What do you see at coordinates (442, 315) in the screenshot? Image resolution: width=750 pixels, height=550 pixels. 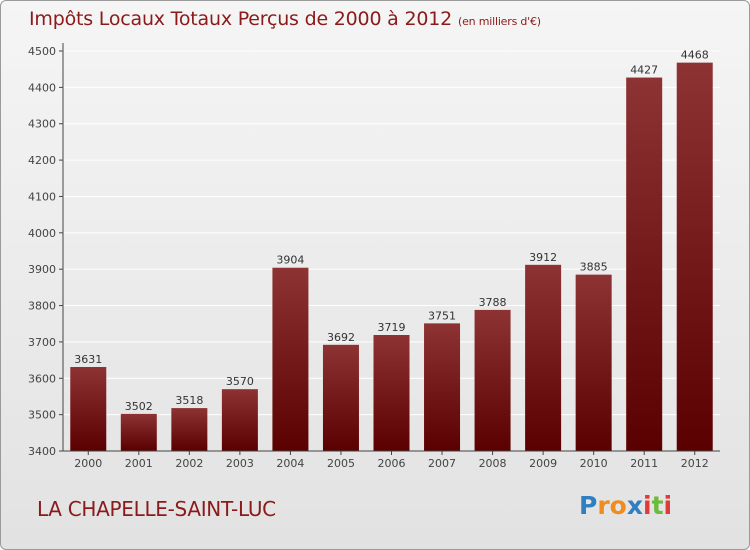 I see `data-label: 3751` at bounding box center [442, 315].